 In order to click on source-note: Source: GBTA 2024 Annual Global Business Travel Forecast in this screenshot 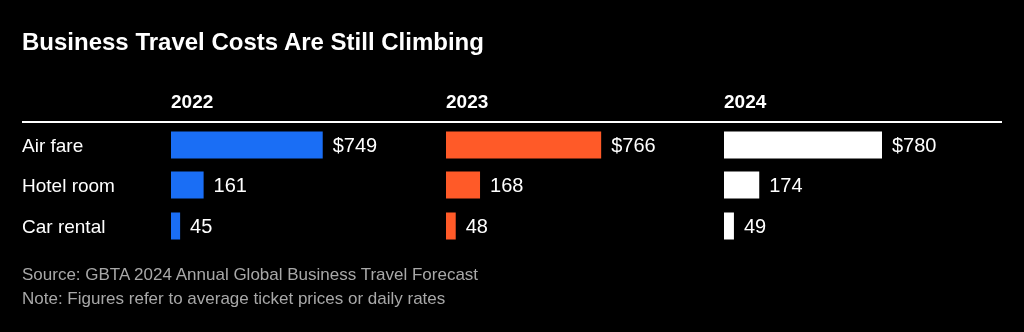, I will do `click(250, 274)`.